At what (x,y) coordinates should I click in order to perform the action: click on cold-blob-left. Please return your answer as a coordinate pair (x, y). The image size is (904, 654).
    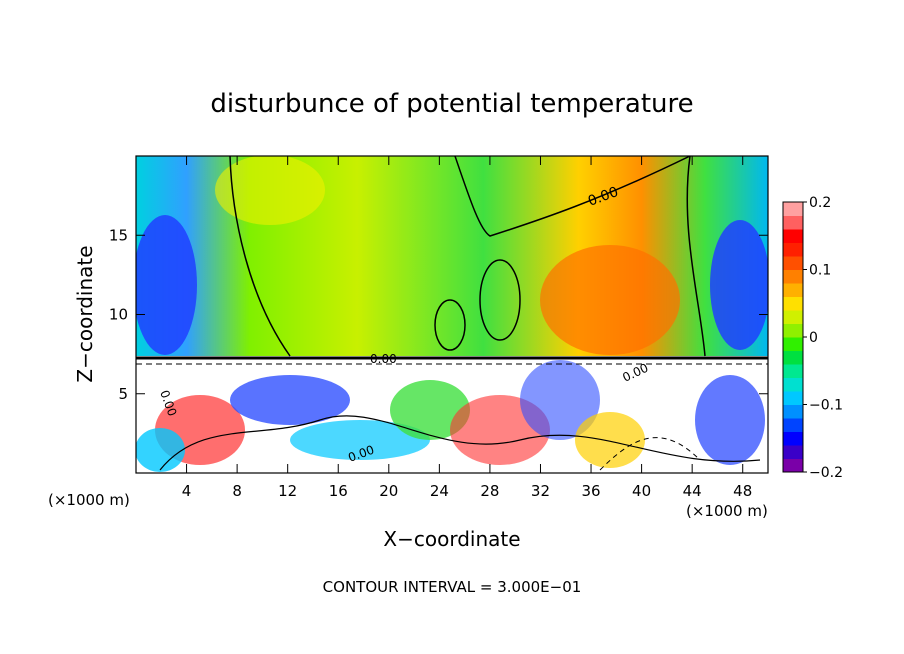
    Looking at the image, I should click on (166, 285).